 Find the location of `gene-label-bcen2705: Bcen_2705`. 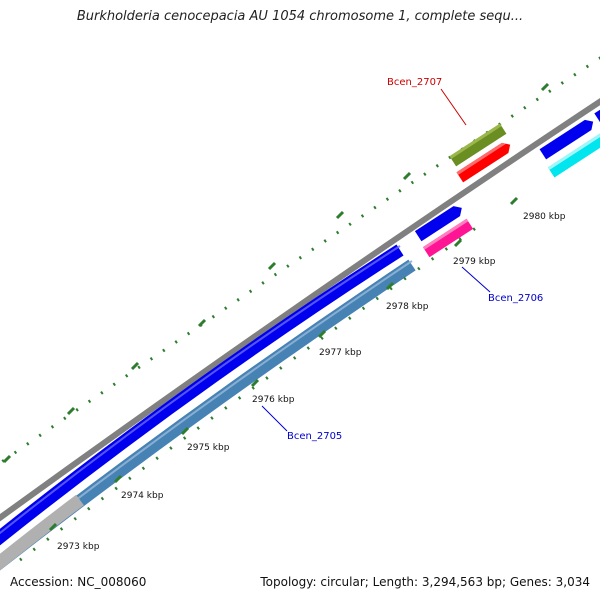

gene-label-bcen2705: Bcen_2705 is located at coordinates (314, 436).